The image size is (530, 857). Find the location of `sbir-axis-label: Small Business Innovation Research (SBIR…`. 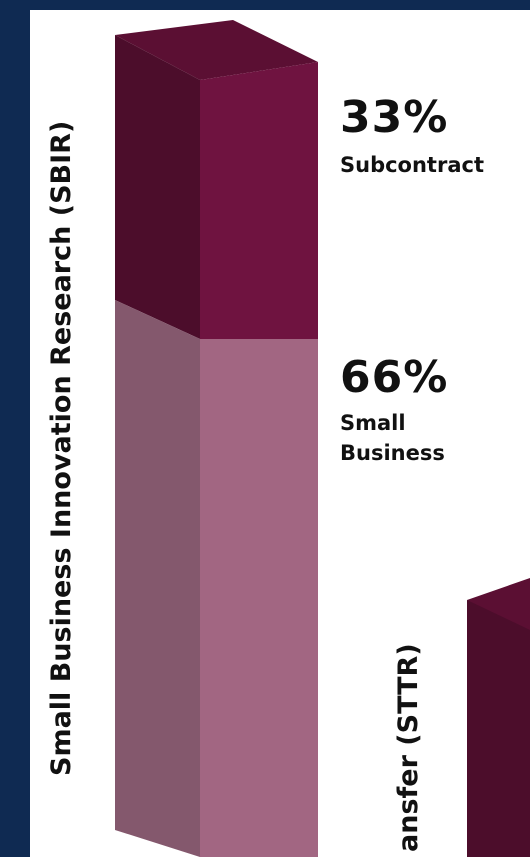

sbir-axis-label: Small Business Innovation Research (SBIR… is located at coordinates (61, 448).